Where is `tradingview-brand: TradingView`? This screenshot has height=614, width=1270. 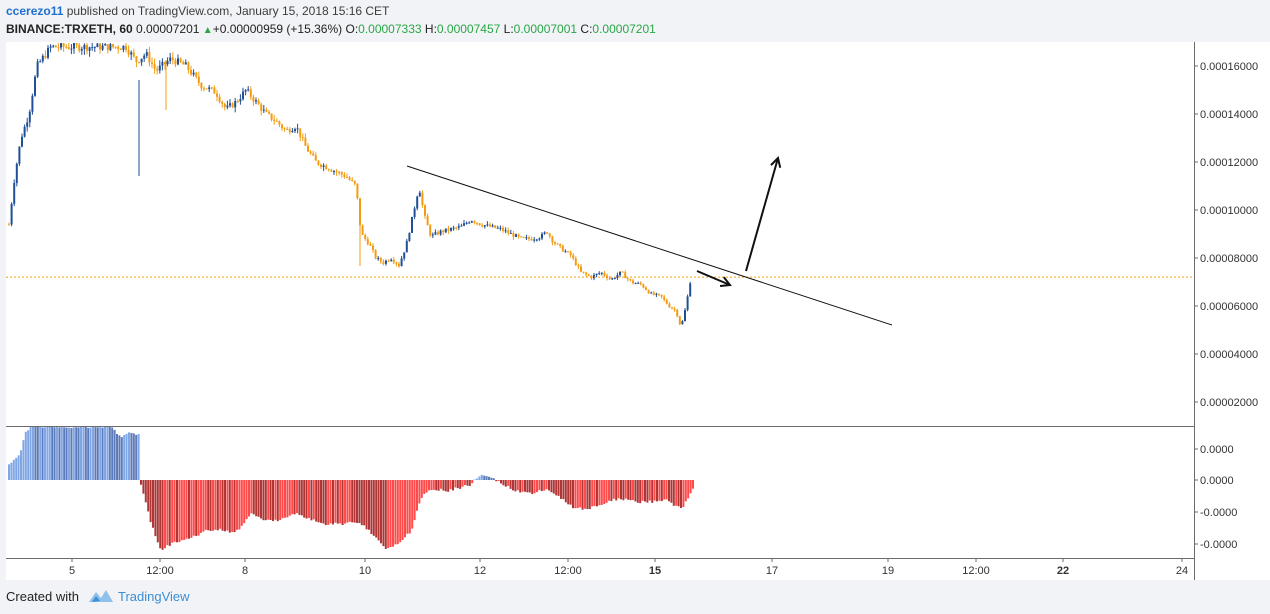 tradingview-brand: TradingView is located at coordinates (154, 596).